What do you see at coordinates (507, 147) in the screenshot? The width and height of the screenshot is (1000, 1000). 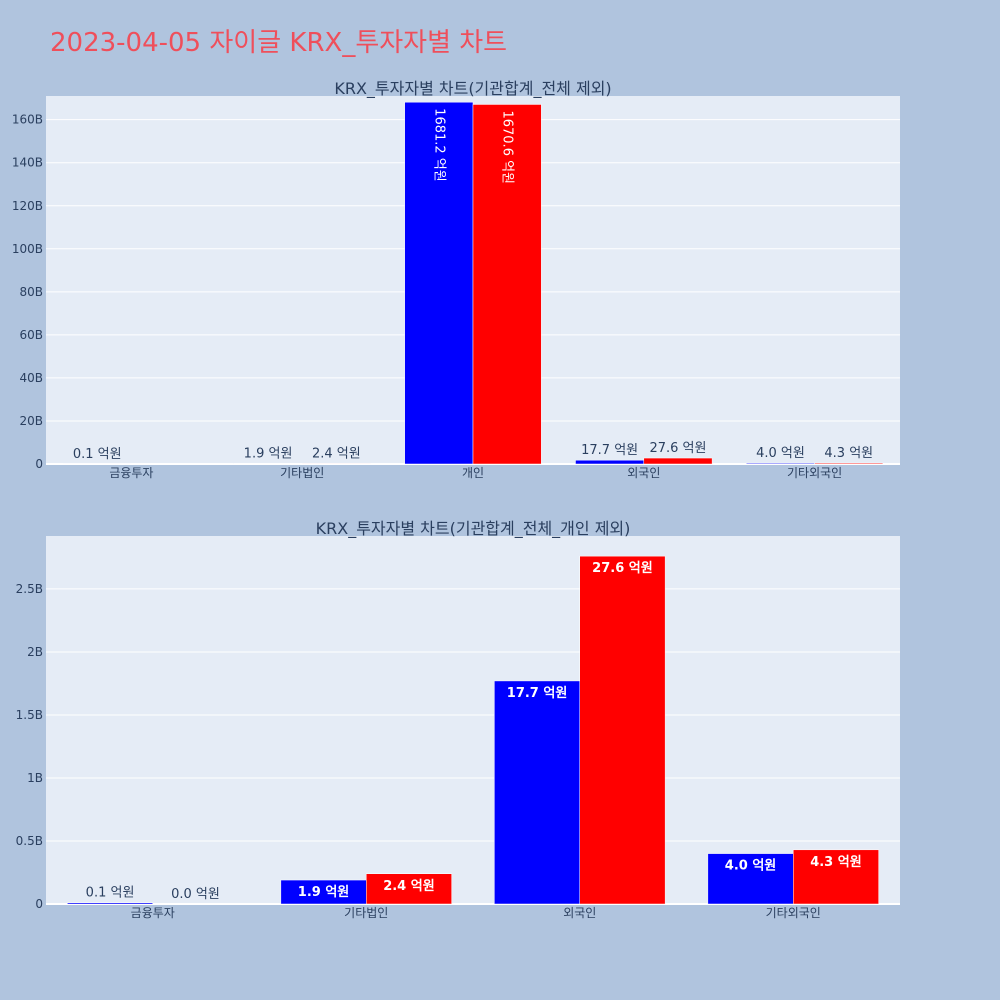 I see `data-label: 1670.6 억원` at bounding box center [507, 147].